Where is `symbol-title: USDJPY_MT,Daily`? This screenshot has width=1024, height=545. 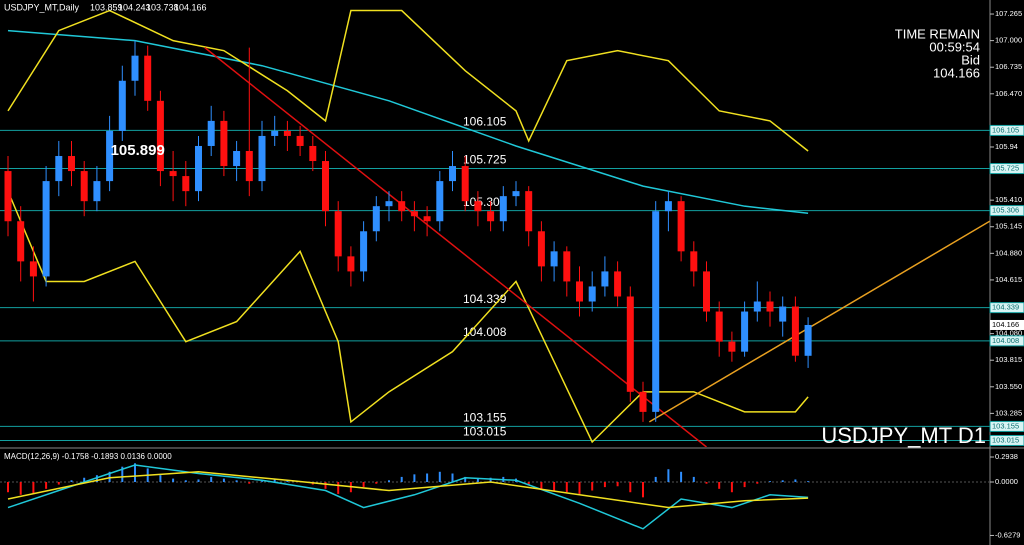
symbol-title: USDJPY_MT,Daily is located at coordinates (42, 7).